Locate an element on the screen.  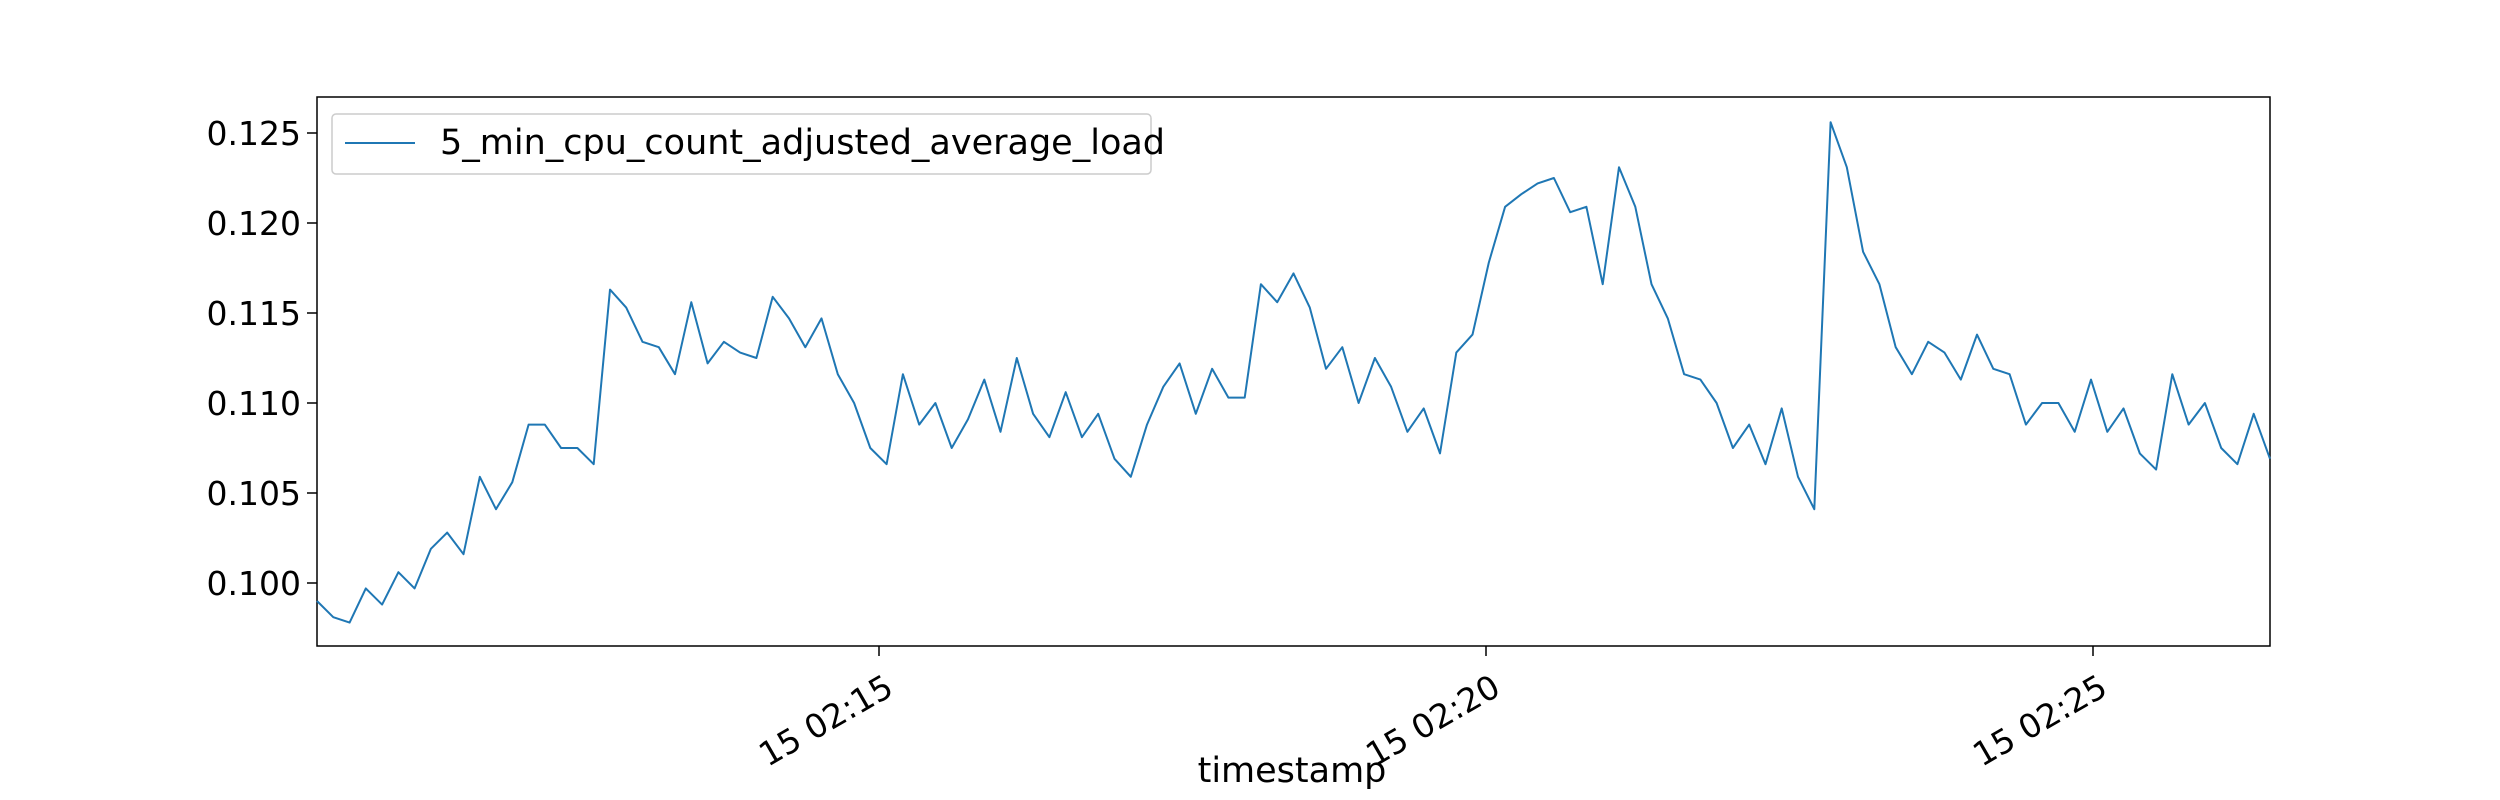
y-tick-label: 0.115 is located at coordinates (254, 313).